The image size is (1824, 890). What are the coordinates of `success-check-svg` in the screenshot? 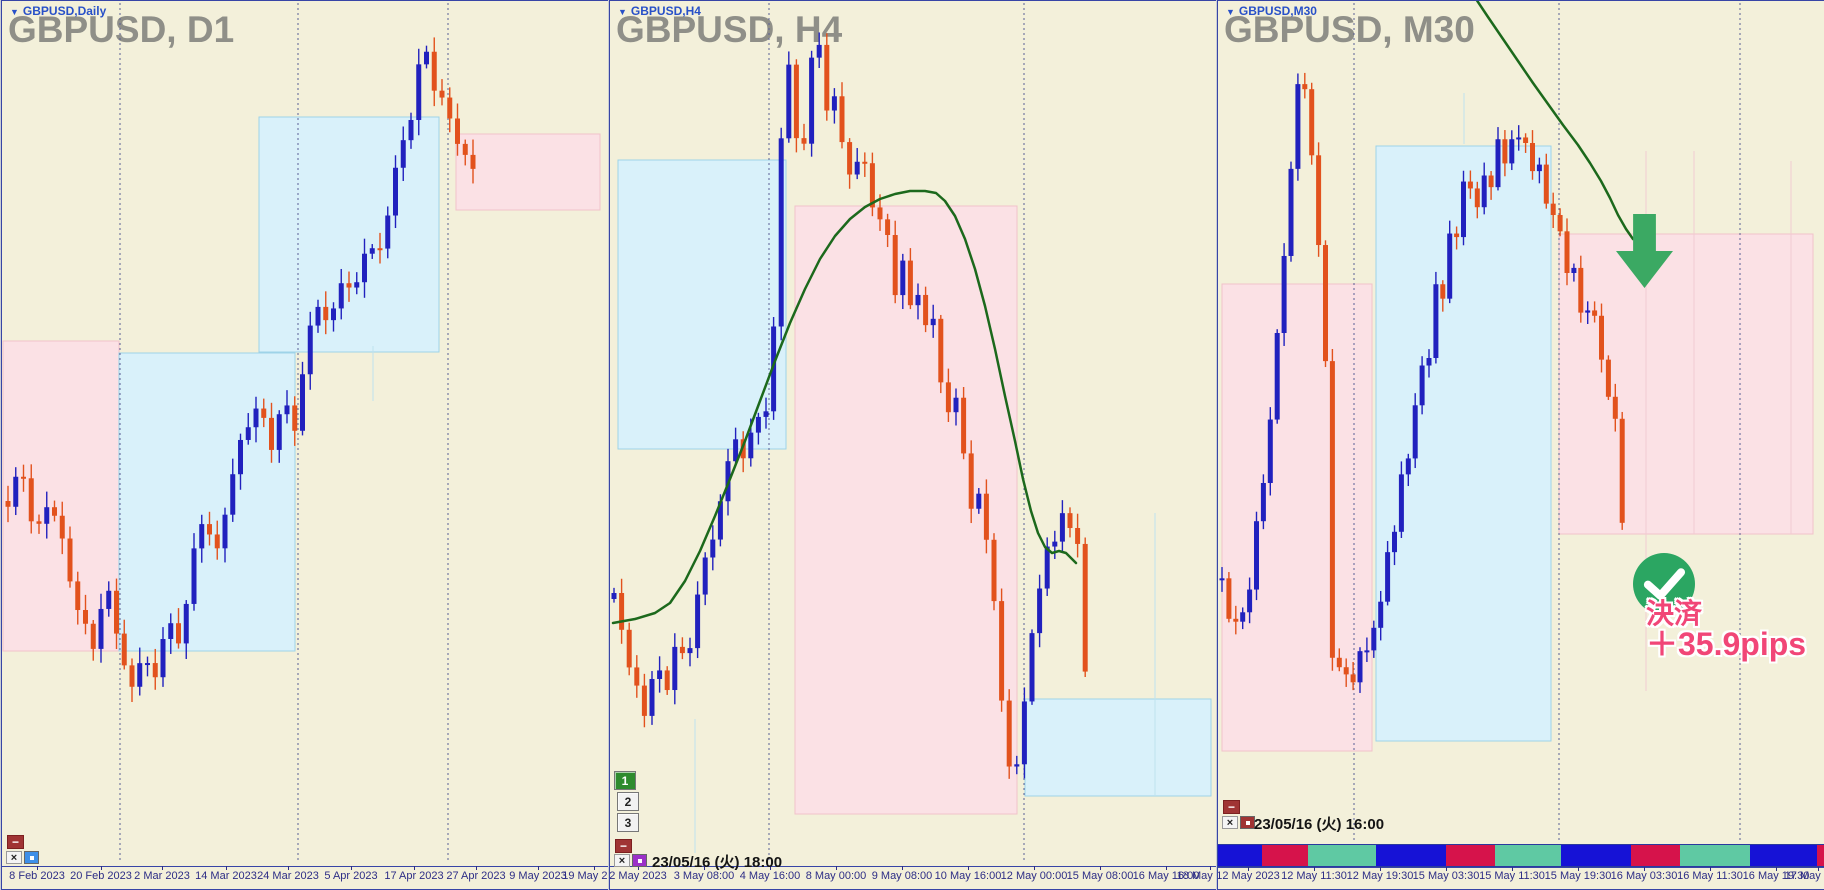 It's located at (1664, 584).